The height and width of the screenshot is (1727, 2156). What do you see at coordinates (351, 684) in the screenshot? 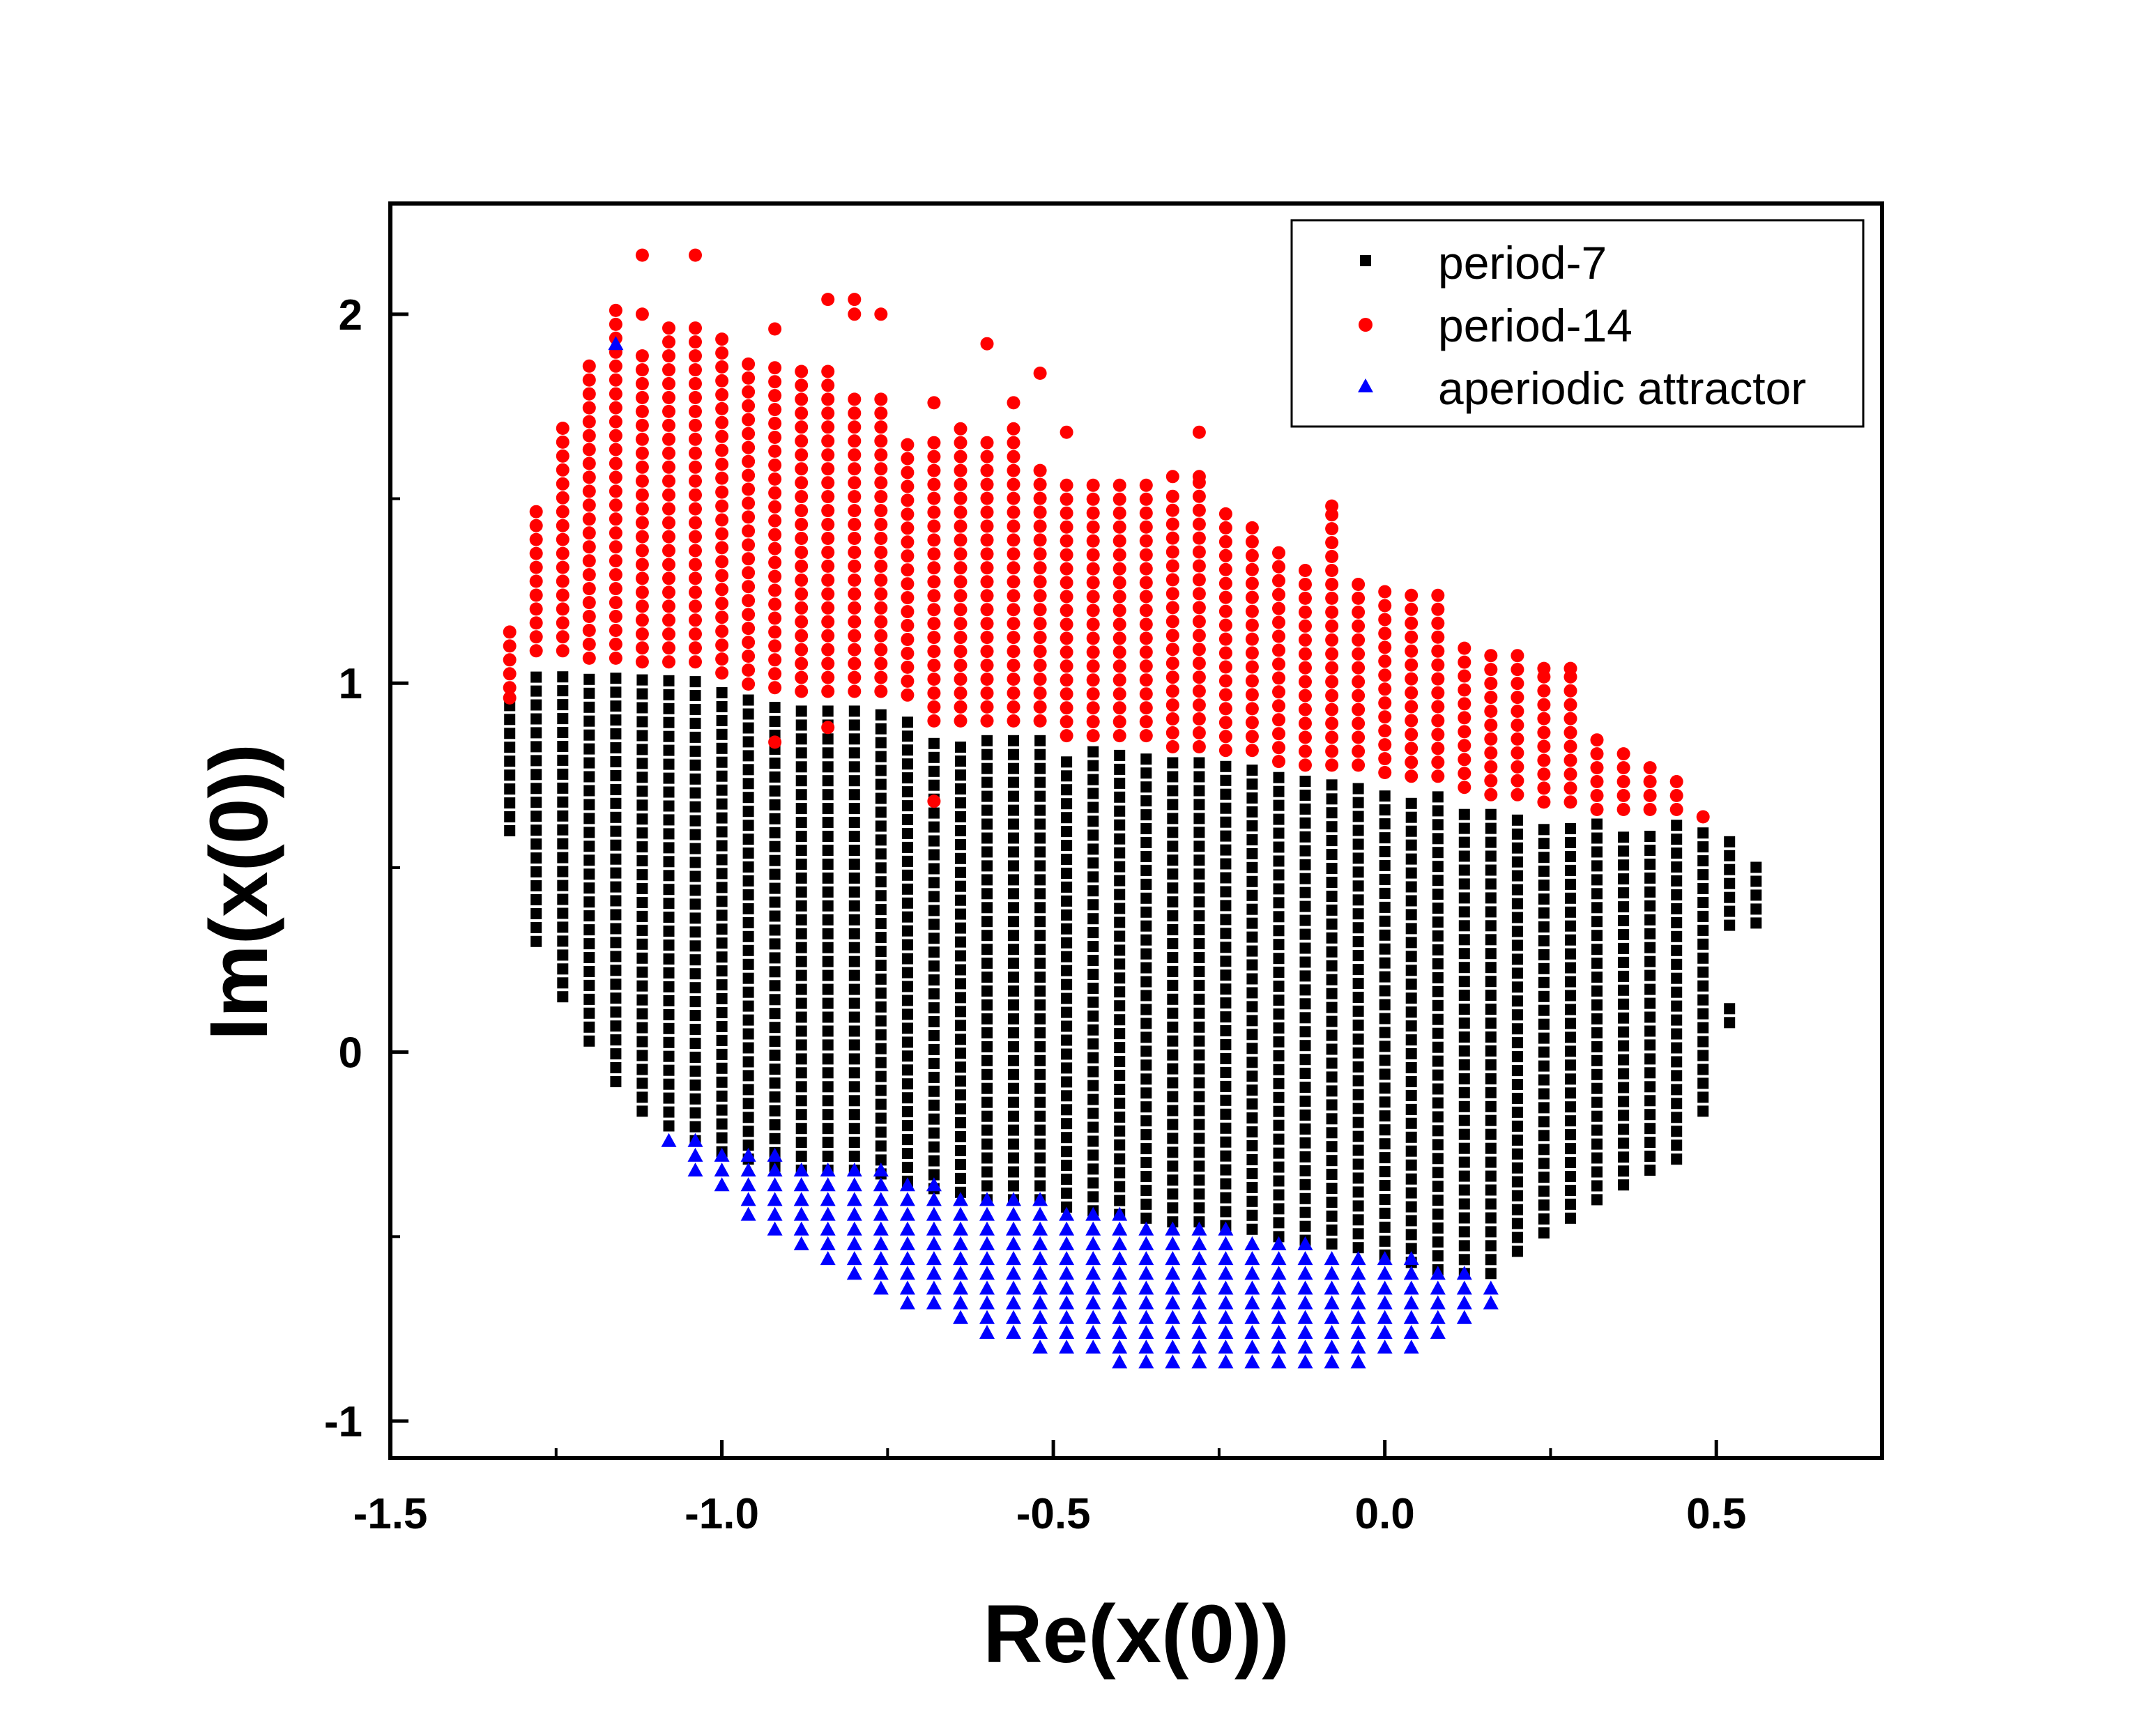
I see `y-tick-label: 1` at bounding box center [351, 684].